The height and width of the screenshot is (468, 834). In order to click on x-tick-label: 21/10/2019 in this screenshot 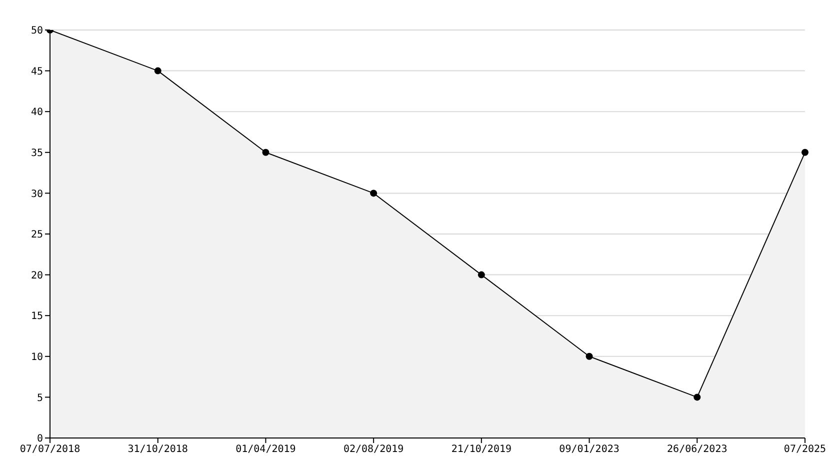, I will do `click(481, 450)`.